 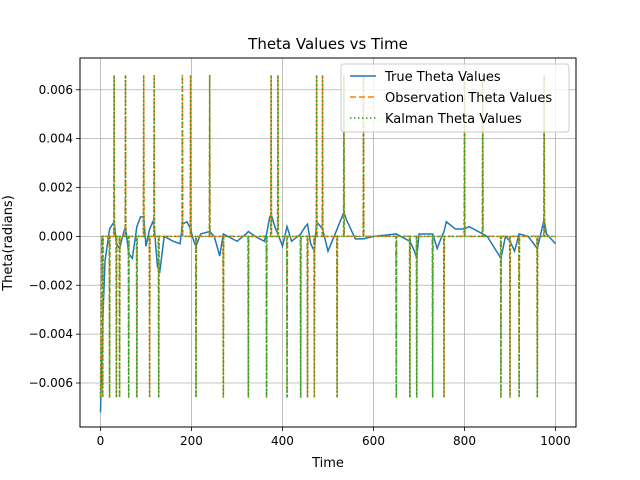 I want to click on legend-label-true: True Theta Values, so click(x=442, y=77).